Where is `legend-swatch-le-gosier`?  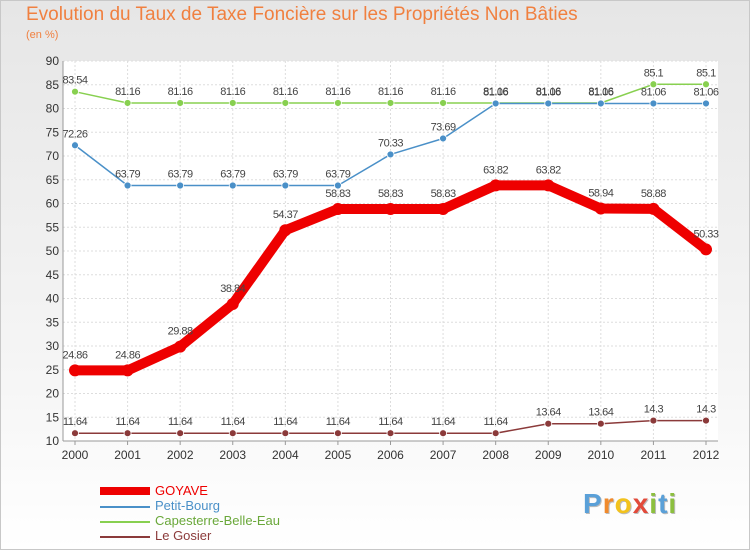
legend-swatch-le-gosier is located at coordinates (125, 537).